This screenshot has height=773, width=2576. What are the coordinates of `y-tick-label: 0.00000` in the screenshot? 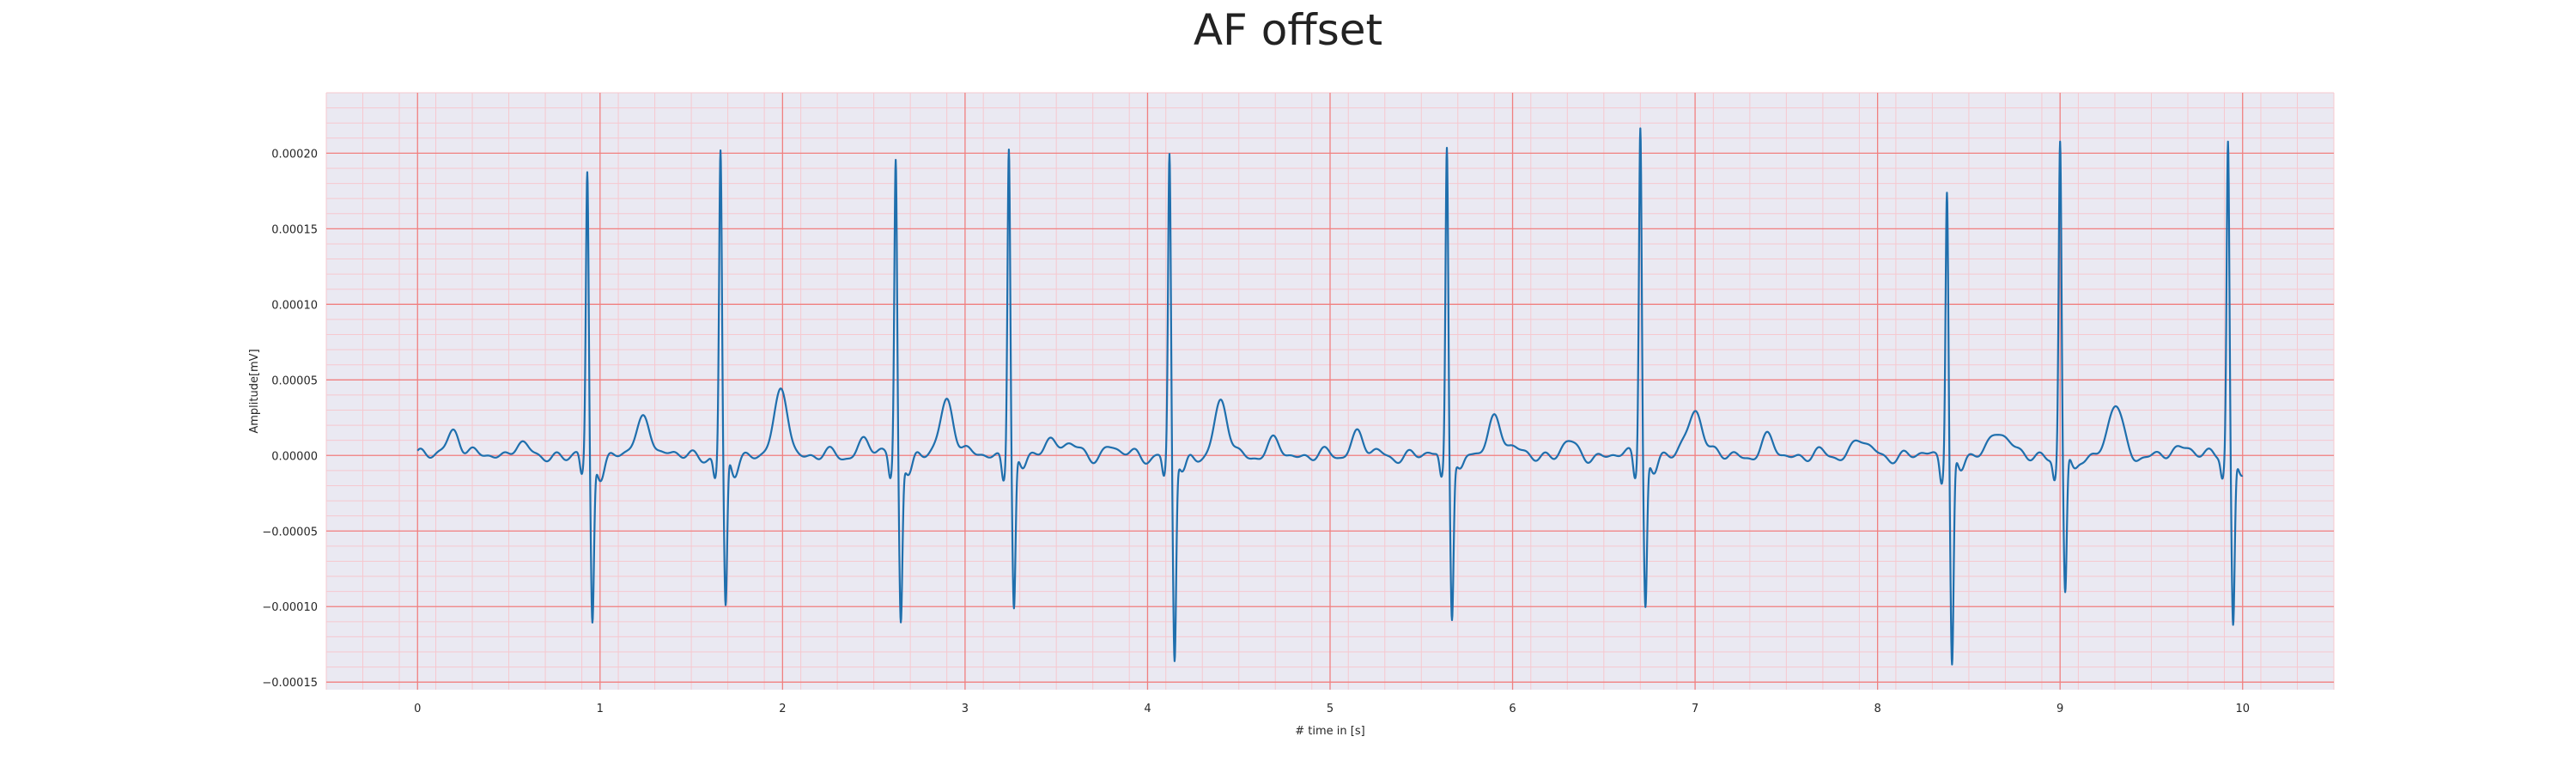 It's located at (294, 456).